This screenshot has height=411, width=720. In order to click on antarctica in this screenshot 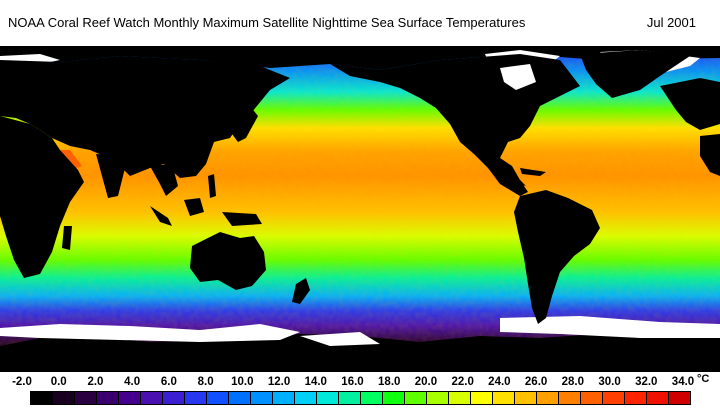, I will do `click(360, 353)`.